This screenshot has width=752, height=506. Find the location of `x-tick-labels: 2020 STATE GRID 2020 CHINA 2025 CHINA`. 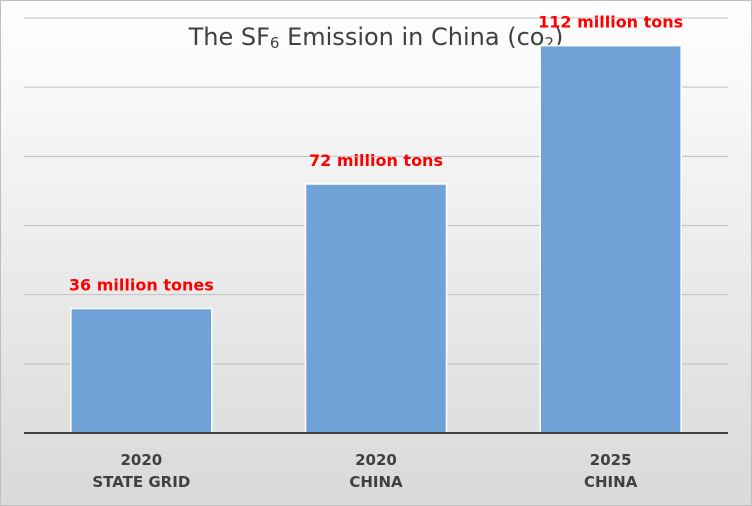

x-tick-labels: 2020 STATE GRID 2020 CHINA 2025 CHINA is located at coordinates (364, 471).